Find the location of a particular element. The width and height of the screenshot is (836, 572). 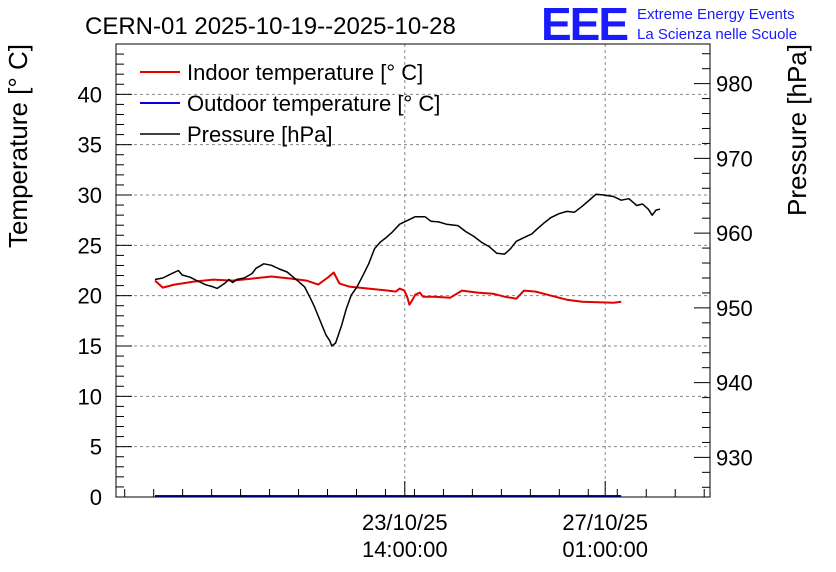

right-axis: 930 940 950 960 970 980 is located at coordinates (723, 270).